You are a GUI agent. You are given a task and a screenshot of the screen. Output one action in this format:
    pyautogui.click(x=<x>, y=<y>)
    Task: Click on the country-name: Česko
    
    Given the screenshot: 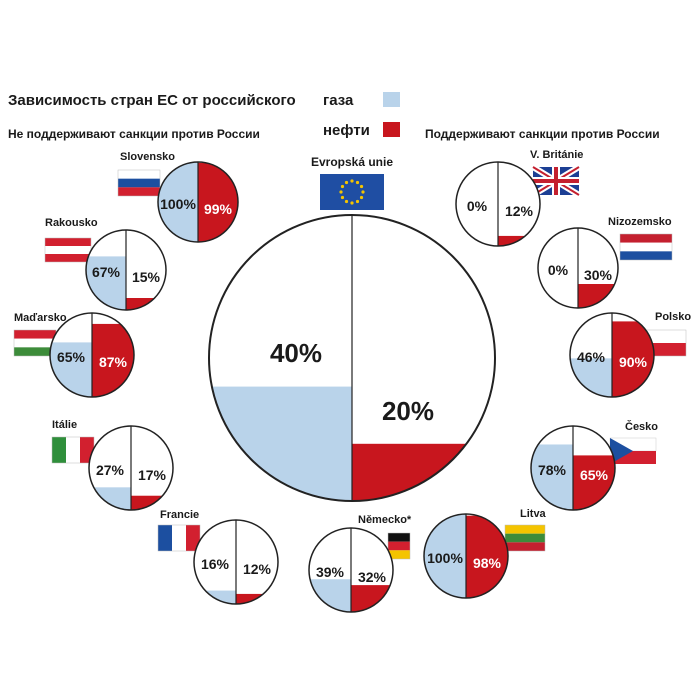 What is the action you would take?
    pyautogui.click(x=641, y=426)
    